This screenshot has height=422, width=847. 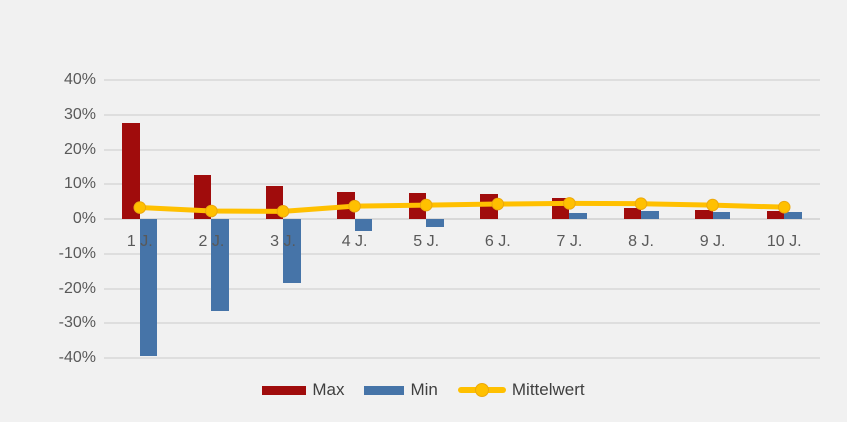 What do you see at coordinates (462, 207) in the screenshot?
I see `mittelwert-line` at bounding box center [462, 207].